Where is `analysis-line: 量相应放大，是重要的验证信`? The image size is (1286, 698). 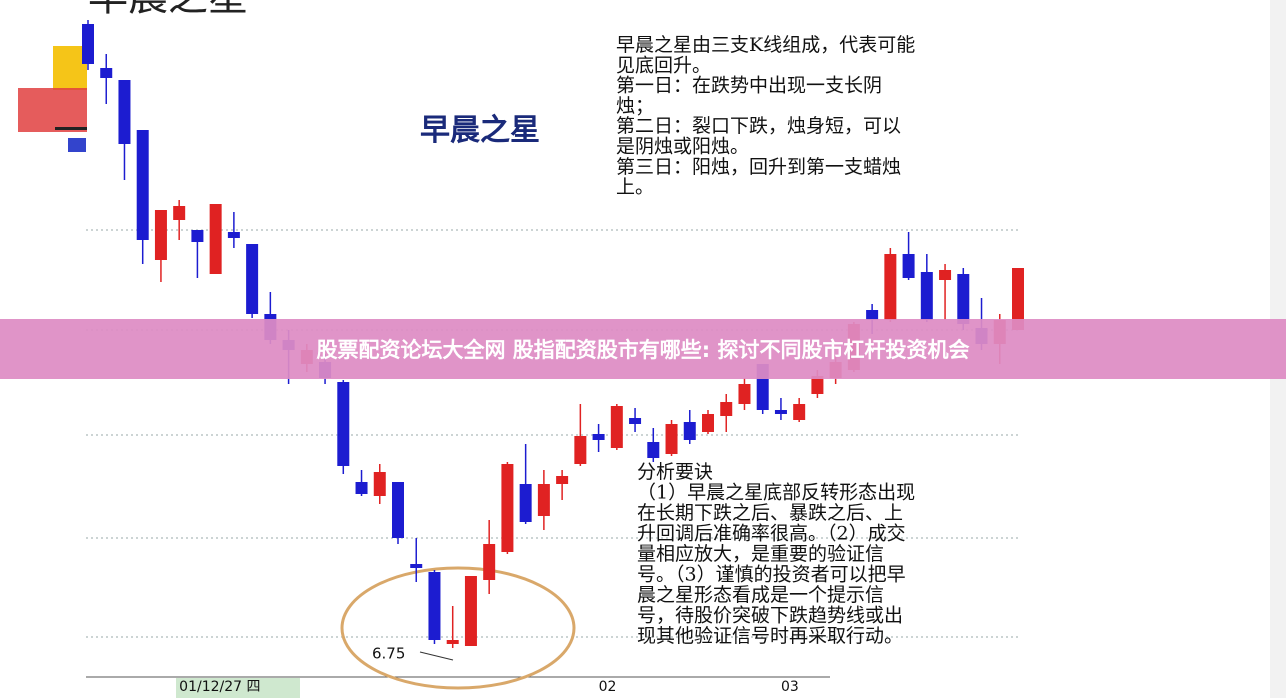
analysis-line: 量相应放大，是重要的验证信 is located at coordinates (760, 554).